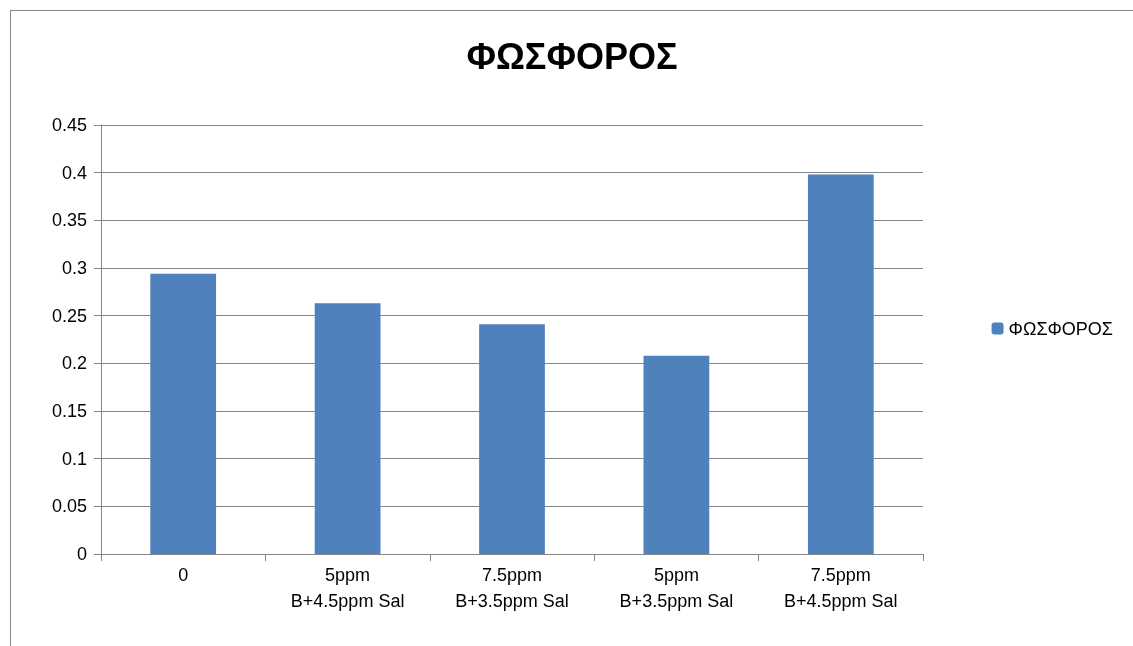 This screenshot has height=646, width=1133. I want to click on y-tick-label: 0.15, so click(69, 411).